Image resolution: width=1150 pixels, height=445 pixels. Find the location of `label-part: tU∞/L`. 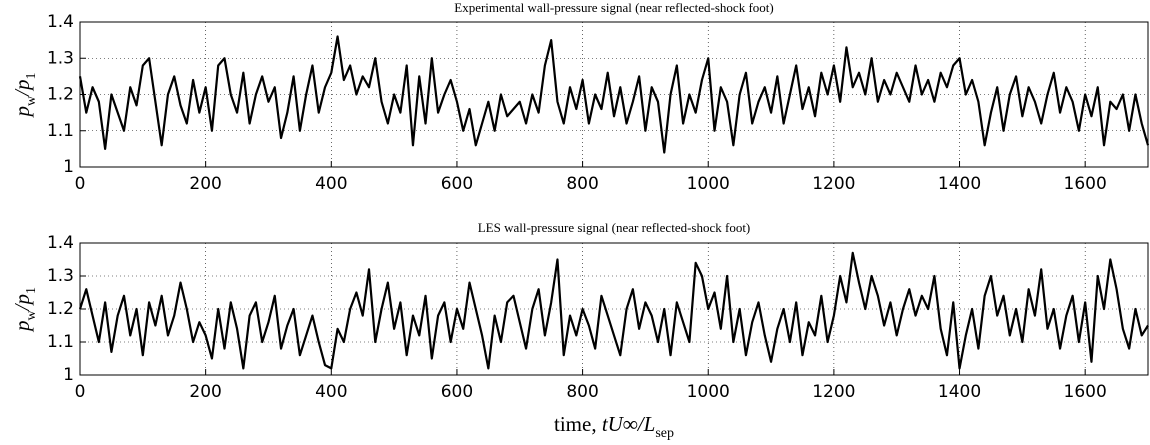

label-part: tU∞/L is located at coordinates (628, 424).